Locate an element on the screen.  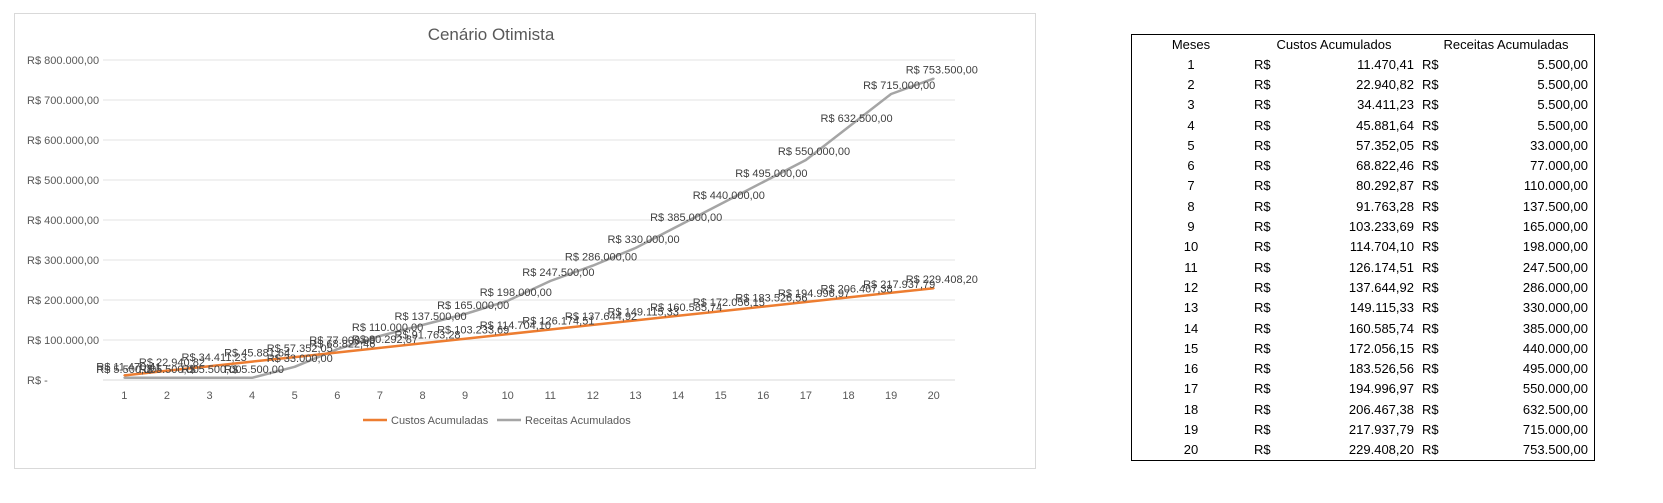
x-tick-label: 16 is located at coordinates (763, 396).